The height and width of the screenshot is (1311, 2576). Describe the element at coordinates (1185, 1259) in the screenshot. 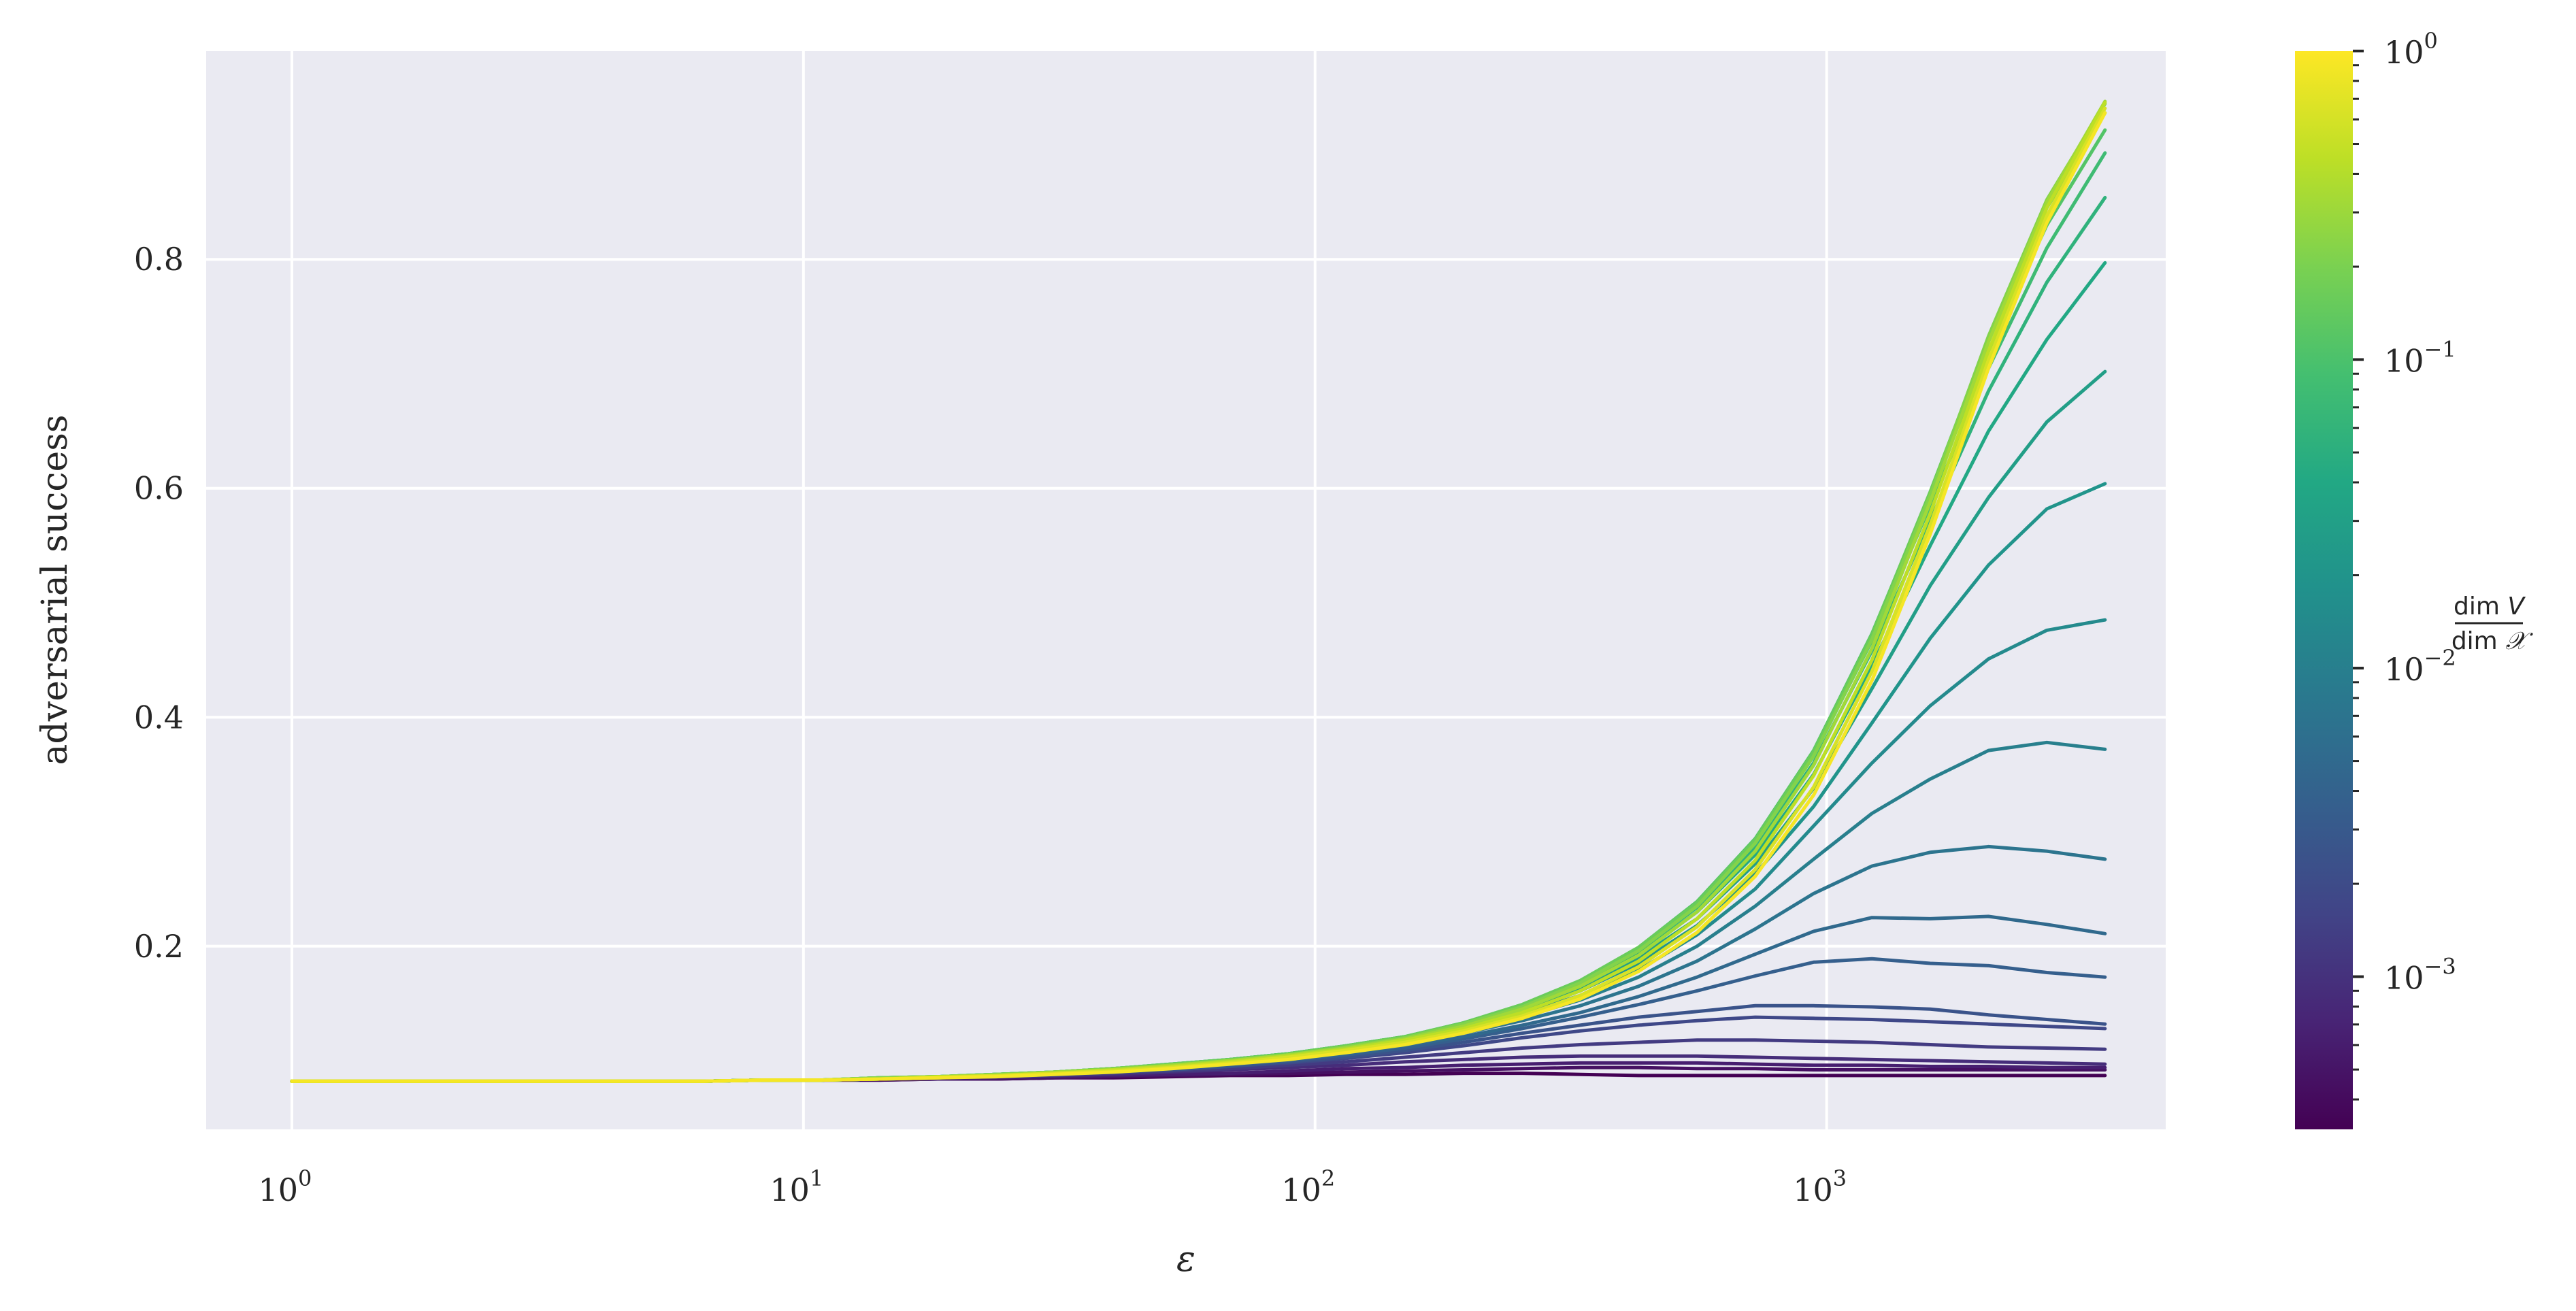

I see `x-axis-label: ε` at that location.